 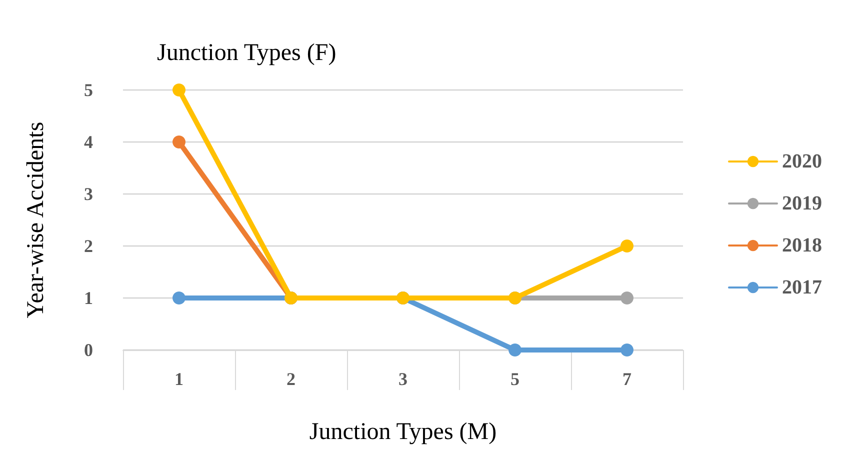 What do you see at coordinates (88, 194) in the screenshot?
I see `y-tick-label: 3` at bounding box center [88, 194].